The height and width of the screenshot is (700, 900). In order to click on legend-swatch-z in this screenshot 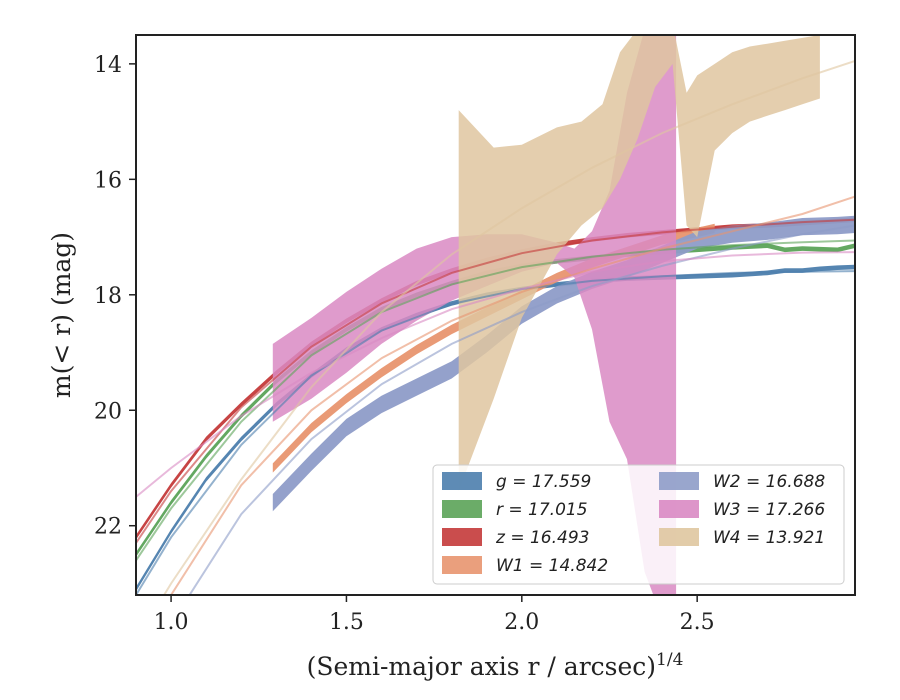, I will do `click(462, 537)`.